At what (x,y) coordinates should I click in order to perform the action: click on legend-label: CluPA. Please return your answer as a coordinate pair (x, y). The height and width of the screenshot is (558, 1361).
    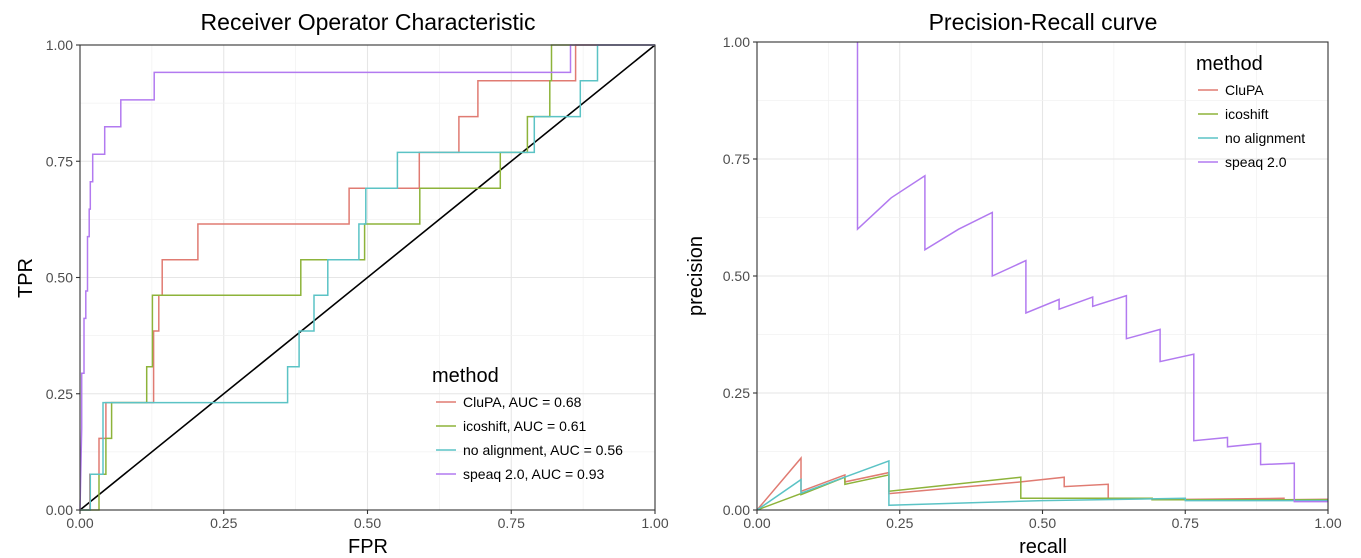
    Looking at the image, I should click on (1244, 90).